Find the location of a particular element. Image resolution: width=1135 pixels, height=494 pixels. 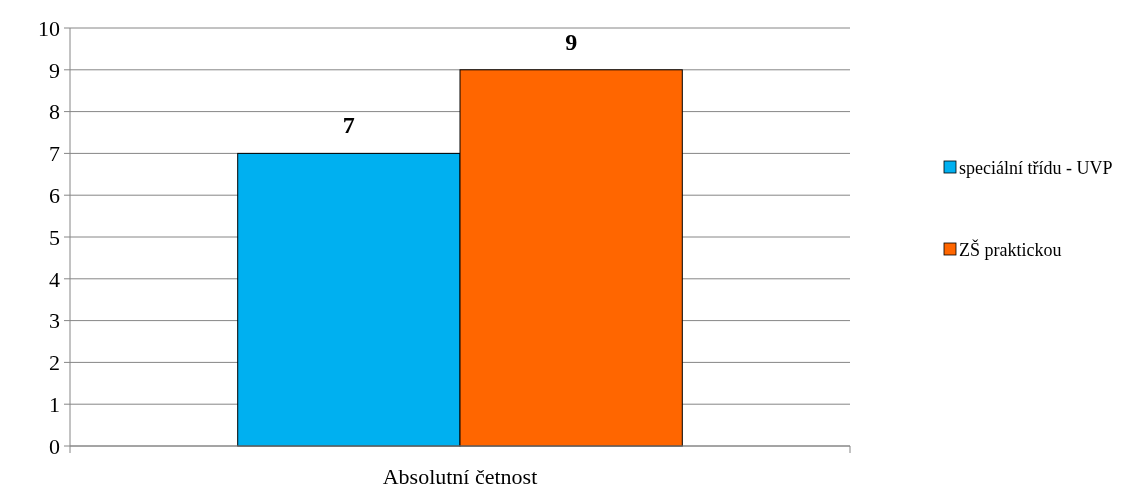

y-tick-label: 9 is located at coordinates (54, 70).